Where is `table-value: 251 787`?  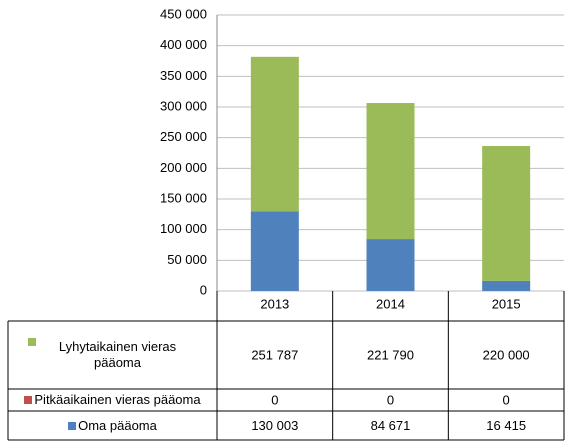 table-value: 251 787 is located at coordinates (274, 354).